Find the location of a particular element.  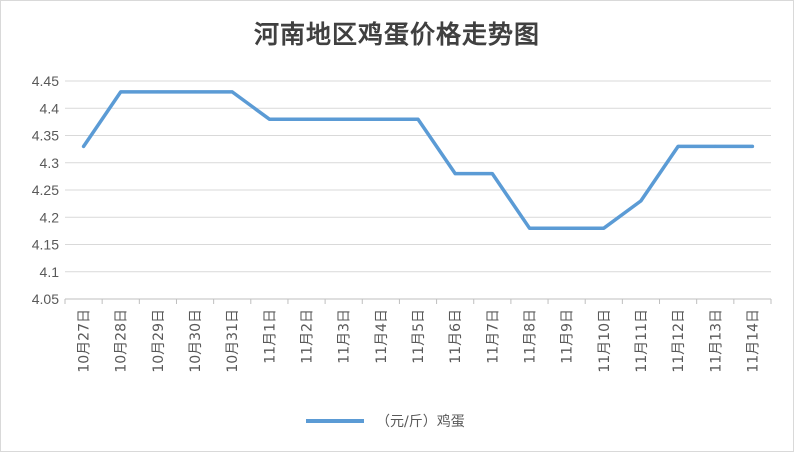

x-tick-label: 11月9日 is located at coordinates (568, 336).